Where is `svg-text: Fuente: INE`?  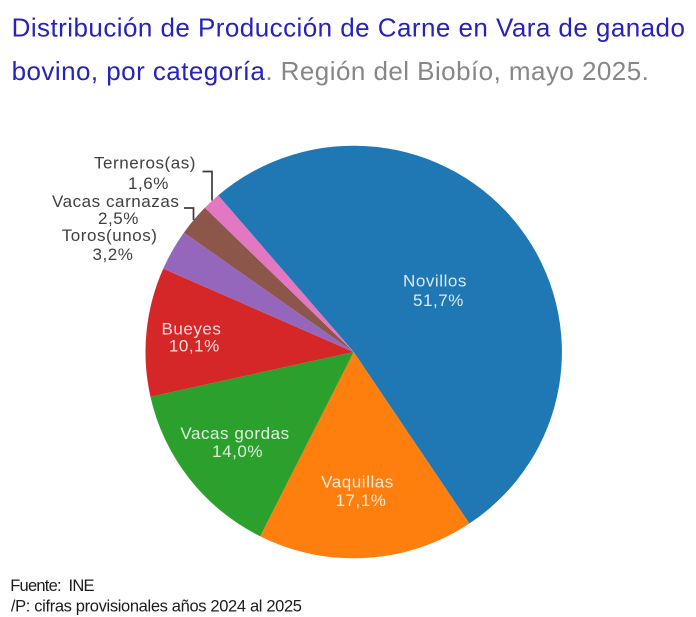 svg-text: Fuente: INE is located at coordinates (52, 586).